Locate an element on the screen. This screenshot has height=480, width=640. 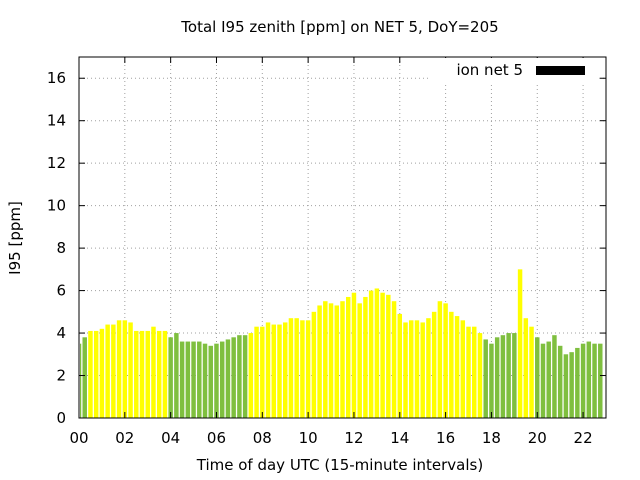
x-tick-label: 18 is located at coordinates (491, 438).